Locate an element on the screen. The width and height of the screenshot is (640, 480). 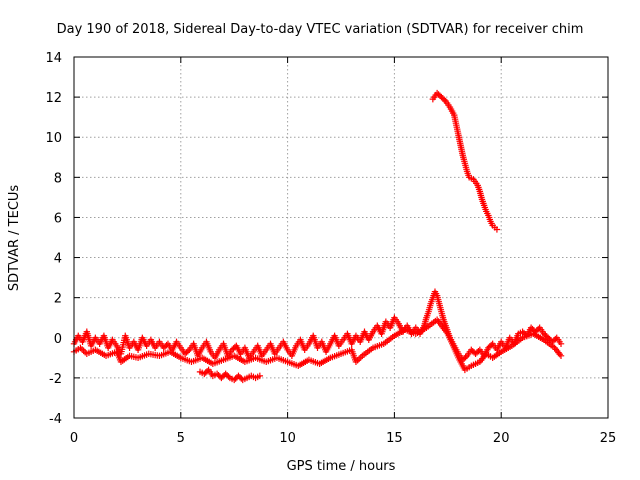
y-tick-label: 10 is located at coordinates (53, 138).